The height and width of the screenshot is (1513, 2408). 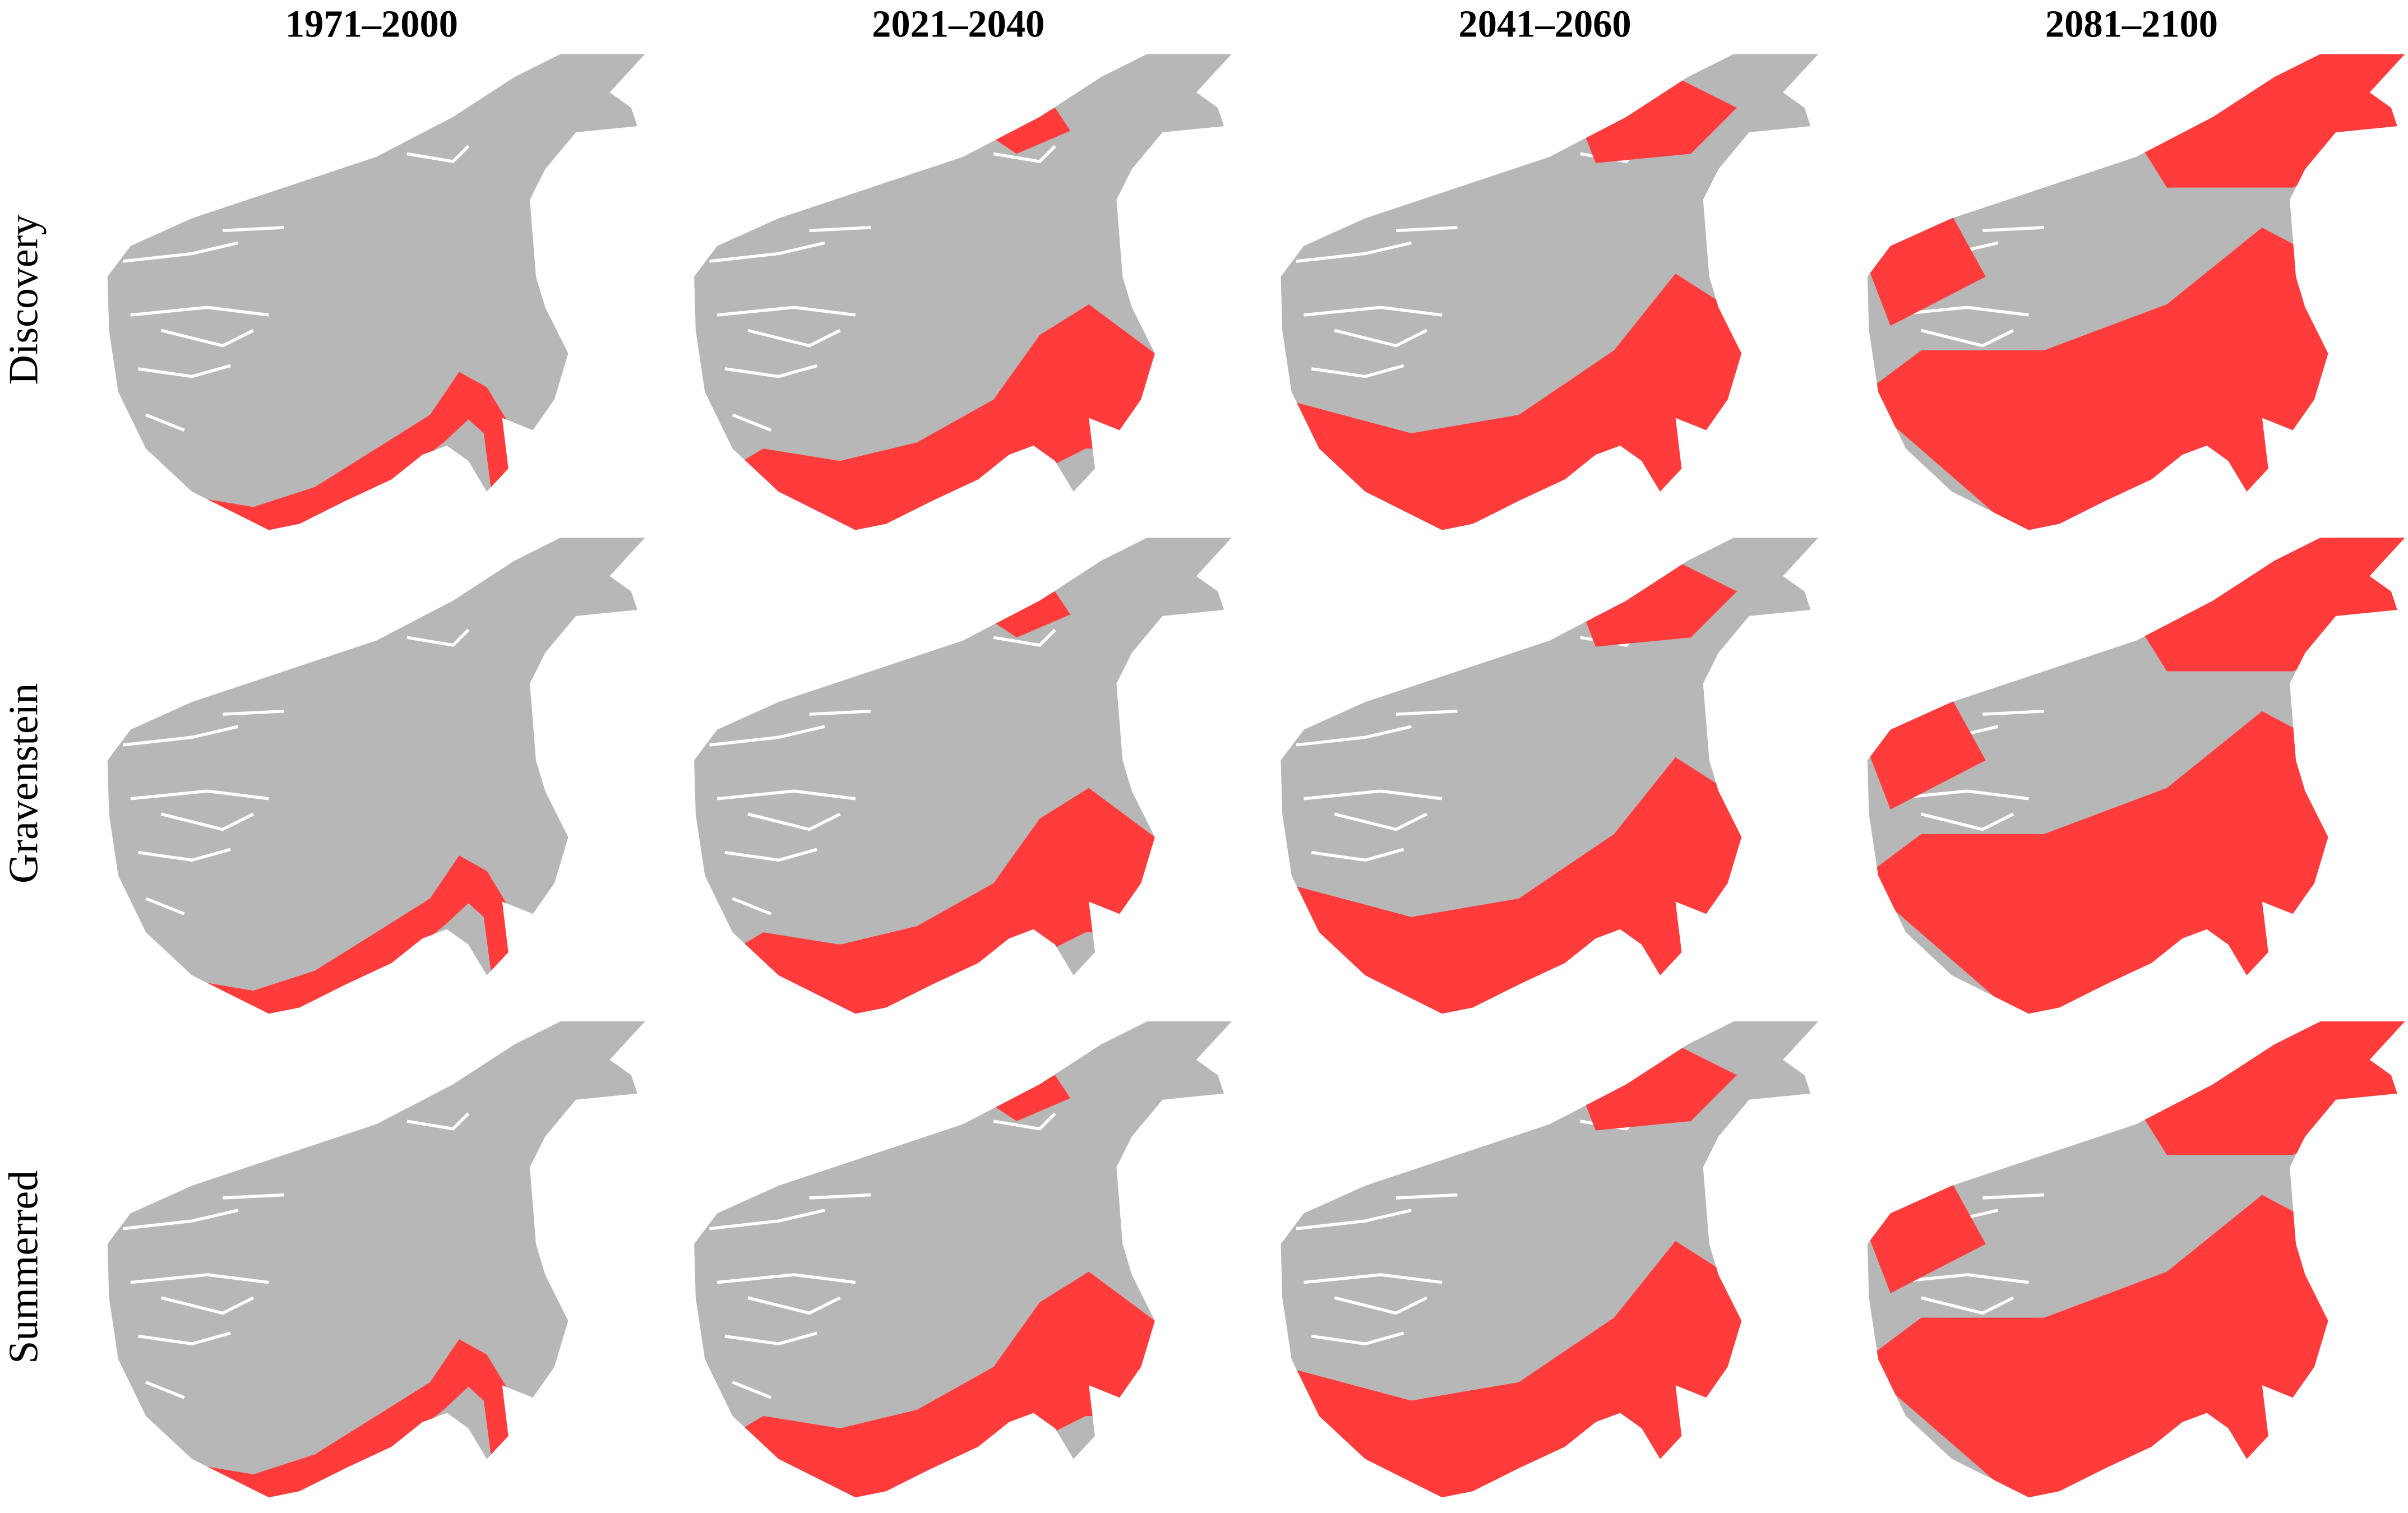 I want to click on column-title: 1971–2000, so click(x=371, y=24).